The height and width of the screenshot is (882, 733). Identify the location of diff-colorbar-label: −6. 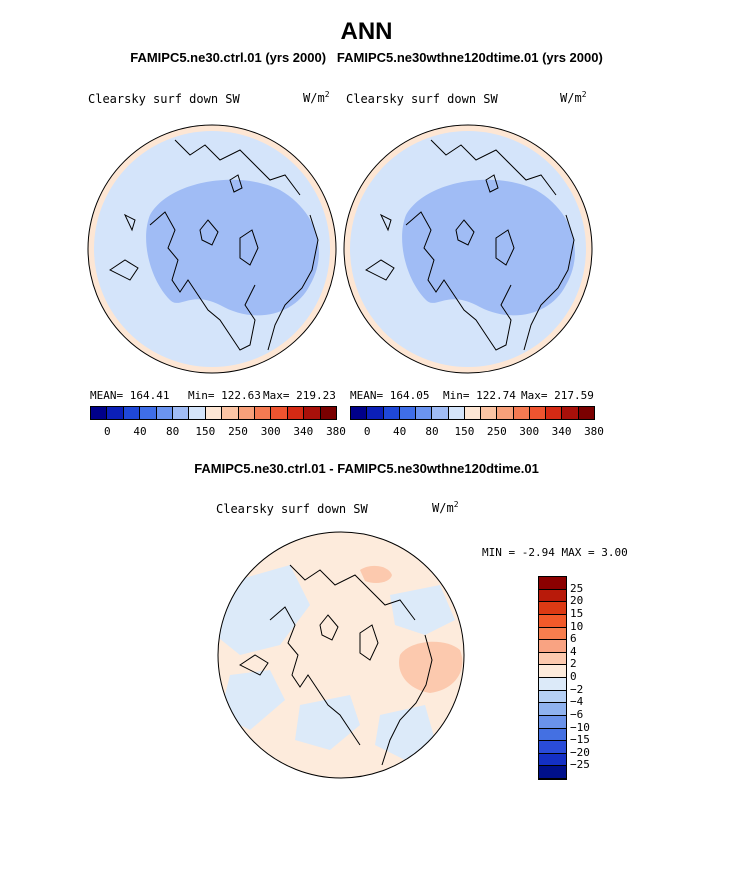
(577, 714).